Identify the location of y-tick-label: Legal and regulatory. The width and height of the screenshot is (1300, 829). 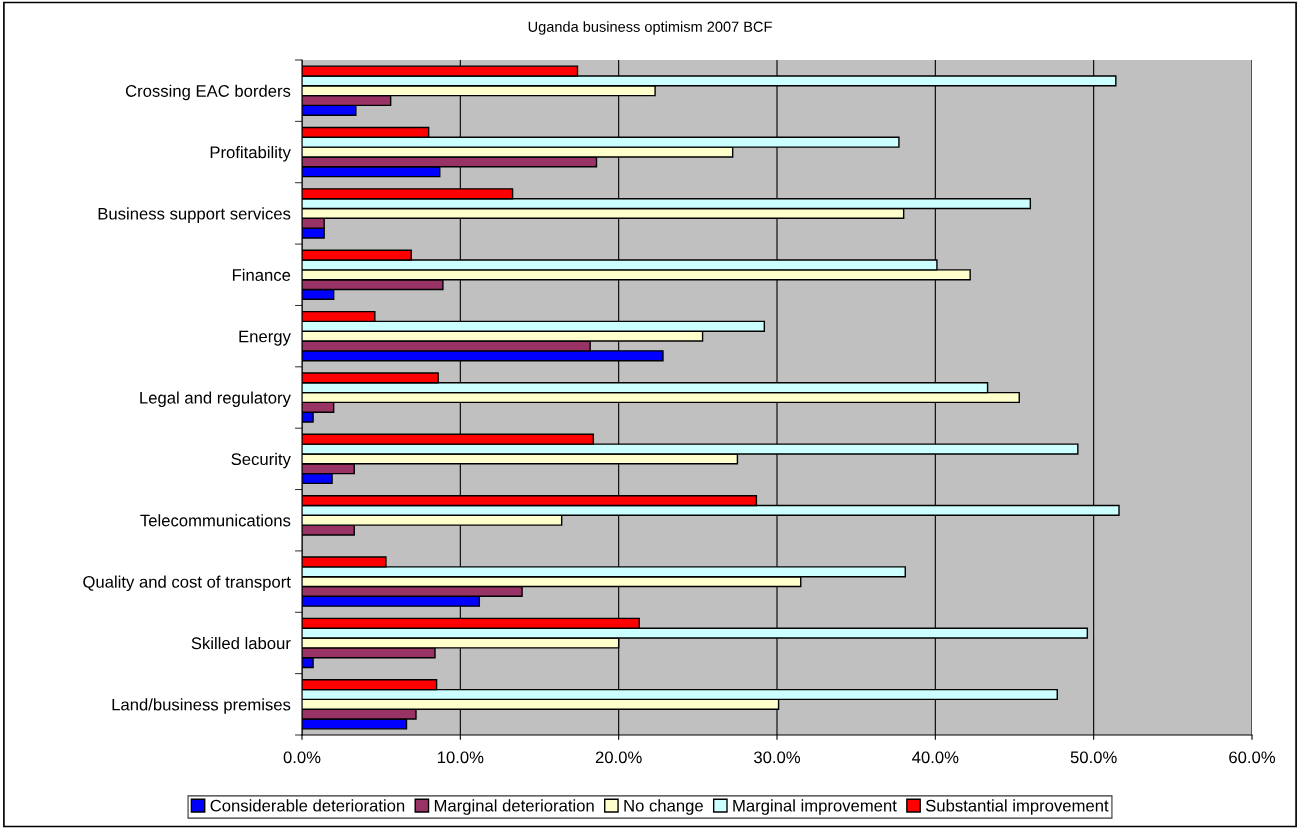
(215, 399).